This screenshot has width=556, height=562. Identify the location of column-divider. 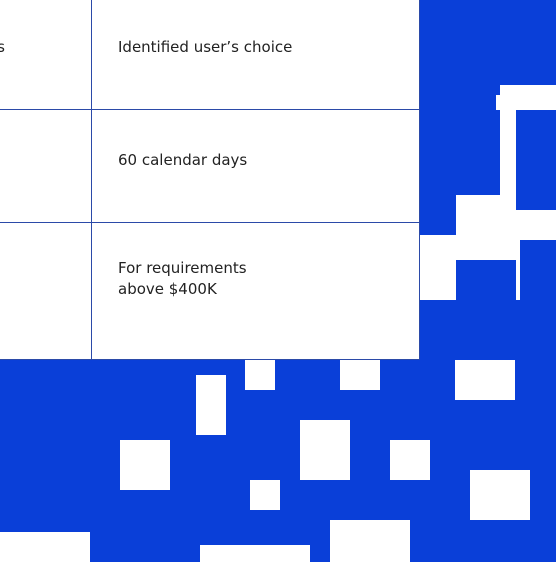
(91, 179).